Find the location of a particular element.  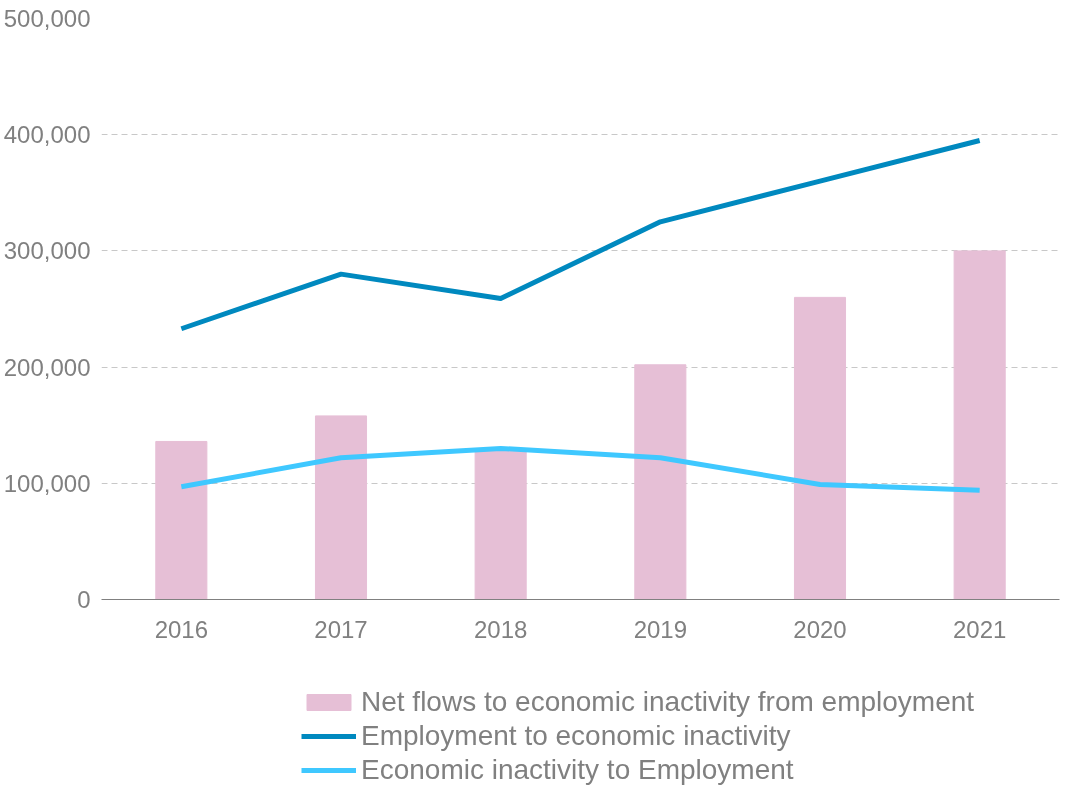

y-tick-label: 100,000 is located at coordinates (47, 483).